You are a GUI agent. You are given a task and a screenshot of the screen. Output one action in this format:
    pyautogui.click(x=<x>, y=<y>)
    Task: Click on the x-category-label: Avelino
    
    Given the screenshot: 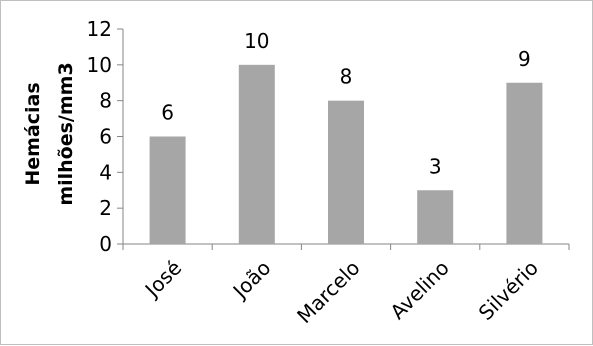 What is the action you would take?
    pyautogui.click(x=419, y=290)
    